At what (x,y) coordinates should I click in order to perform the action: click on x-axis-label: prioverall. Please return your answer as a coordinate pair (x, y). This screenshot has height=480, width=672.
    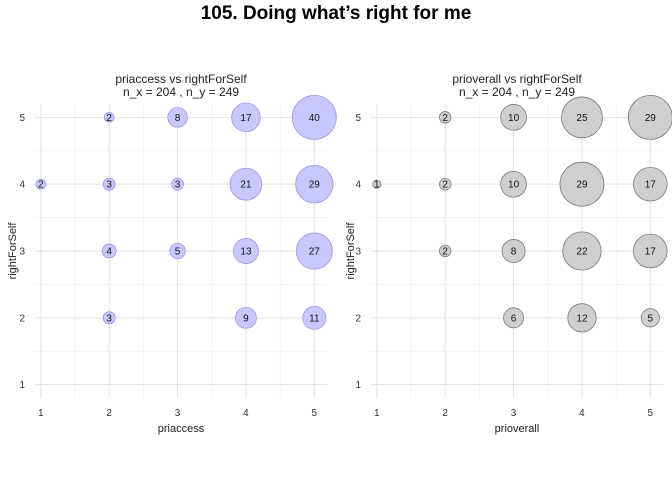
    Looking at the image, I should click on (517, 429).